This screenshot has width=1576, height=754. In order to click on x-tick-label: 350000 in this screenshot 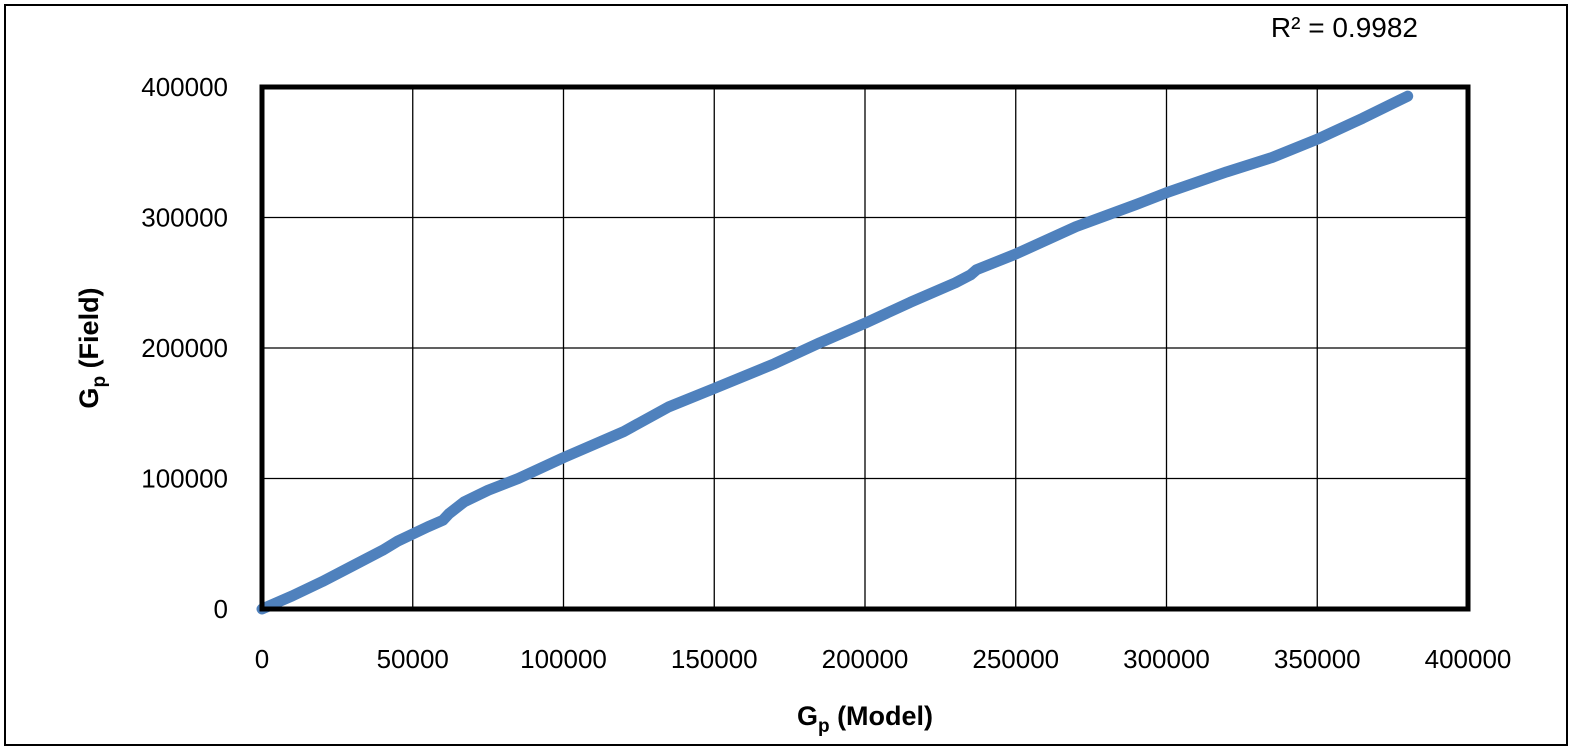, I will do `click(1317, 659)`.